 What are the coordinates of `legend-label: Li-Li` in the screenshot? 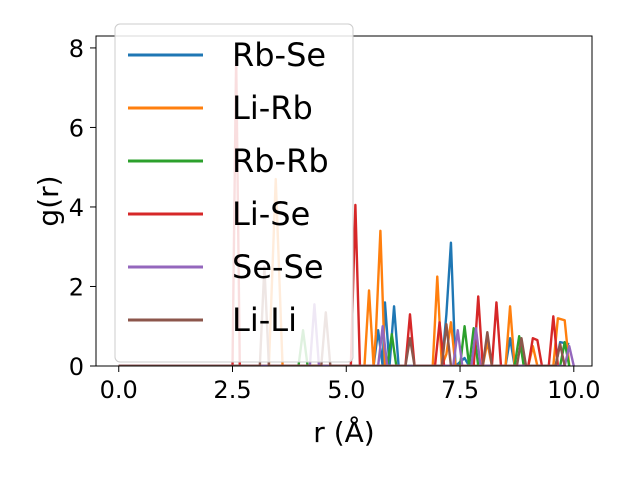 It's located at (264, 320).